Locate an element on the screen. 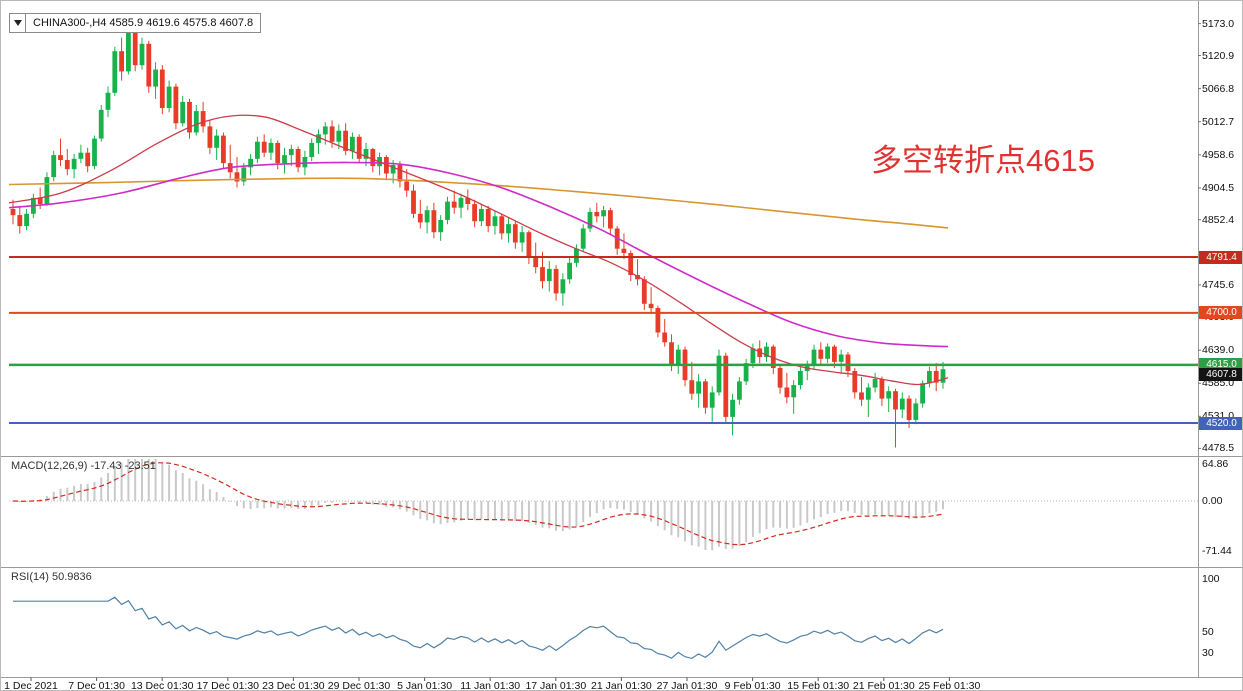 The width and height of the screenshot is (1243, 691). macd-axis-label: -71.44 is located at coordinates (1217, 551).